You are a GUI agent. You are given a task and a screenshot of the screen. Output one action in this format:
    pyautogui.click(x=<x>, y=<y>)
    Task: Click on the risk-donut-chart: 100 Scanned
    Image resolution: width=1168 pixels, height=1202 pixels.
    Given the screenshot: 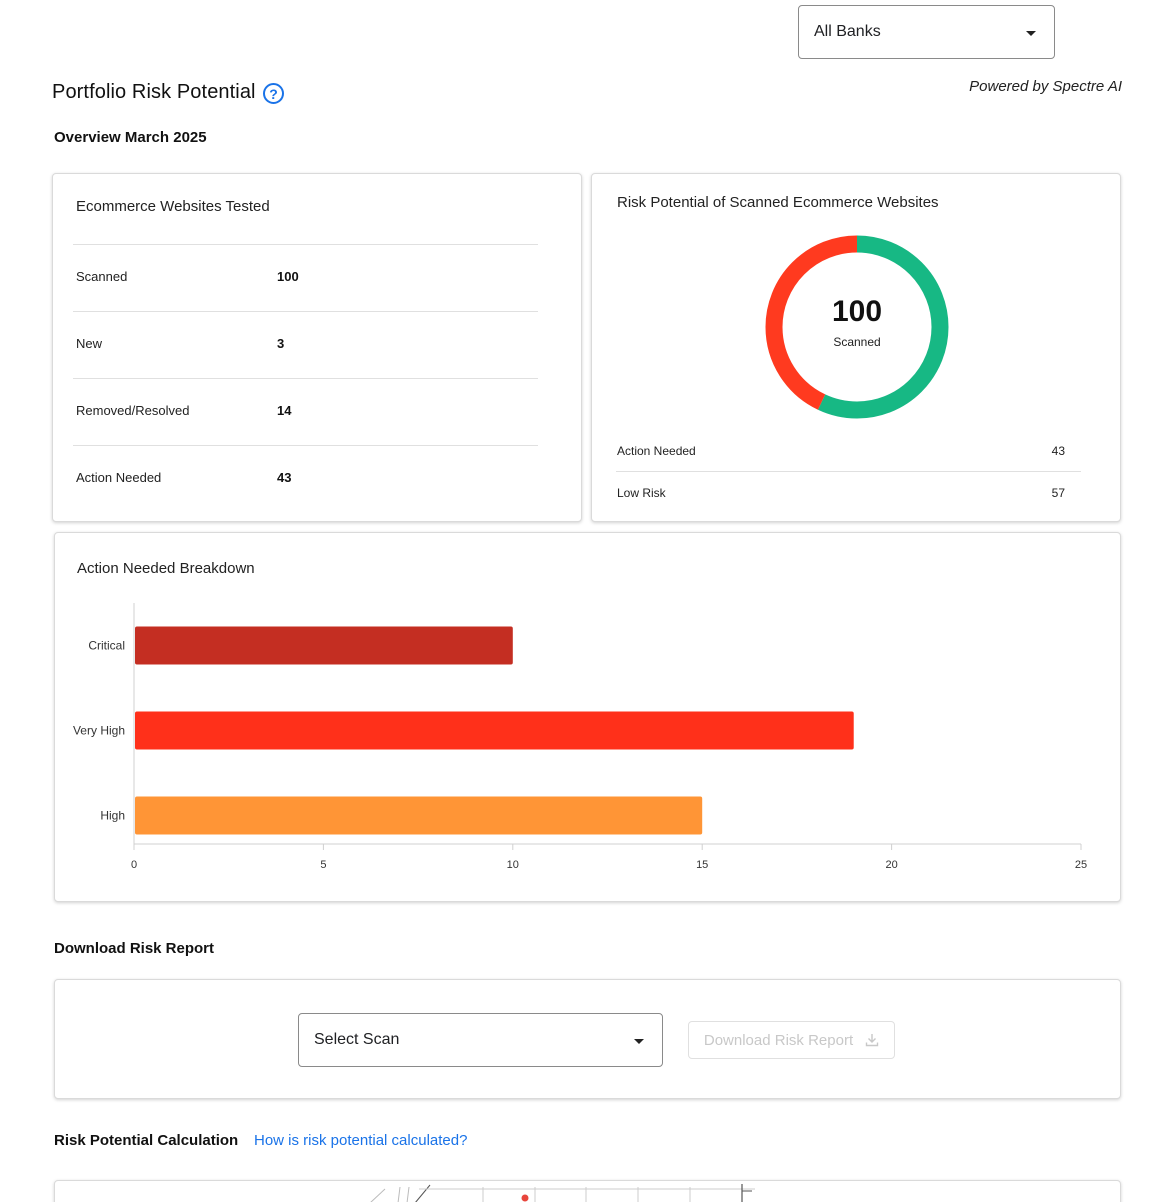 What is the action you would take?
    pyautogui.click(x=857, y=327)
    